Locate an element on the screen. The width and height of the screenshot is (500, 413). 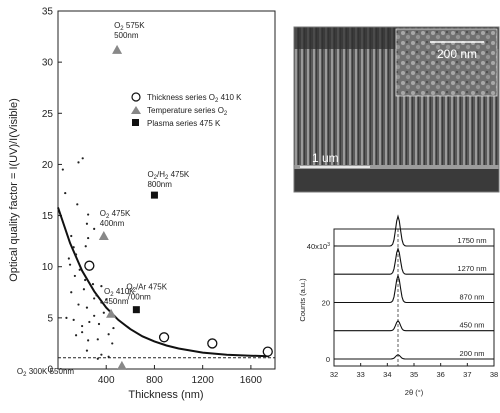
xrd-y-axis-label: Counts (a.u.) is located at coordinates (302, 300).